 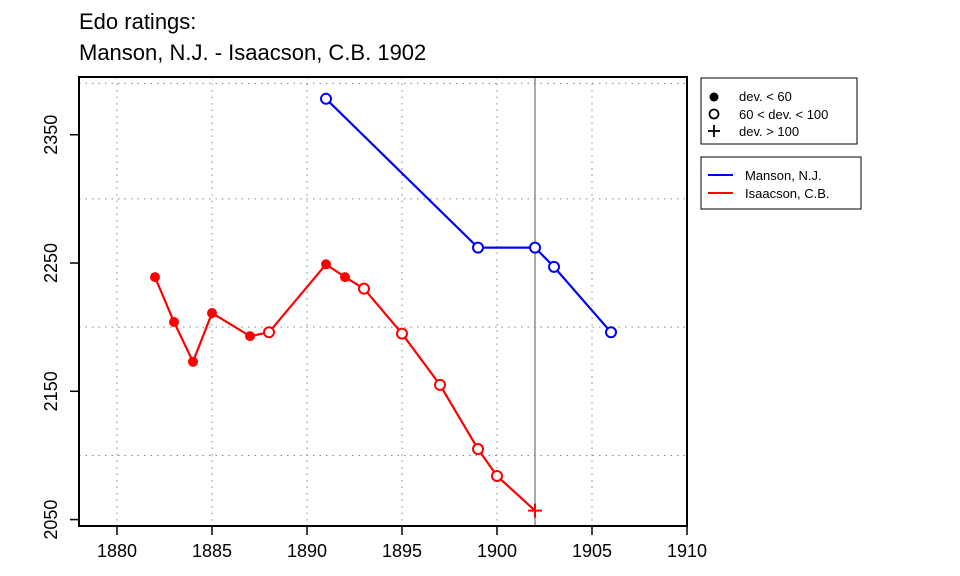 I want to click on x-axis: 1880 1885 1890 1895 1900 1905 1910, so click(x=402, y=543).